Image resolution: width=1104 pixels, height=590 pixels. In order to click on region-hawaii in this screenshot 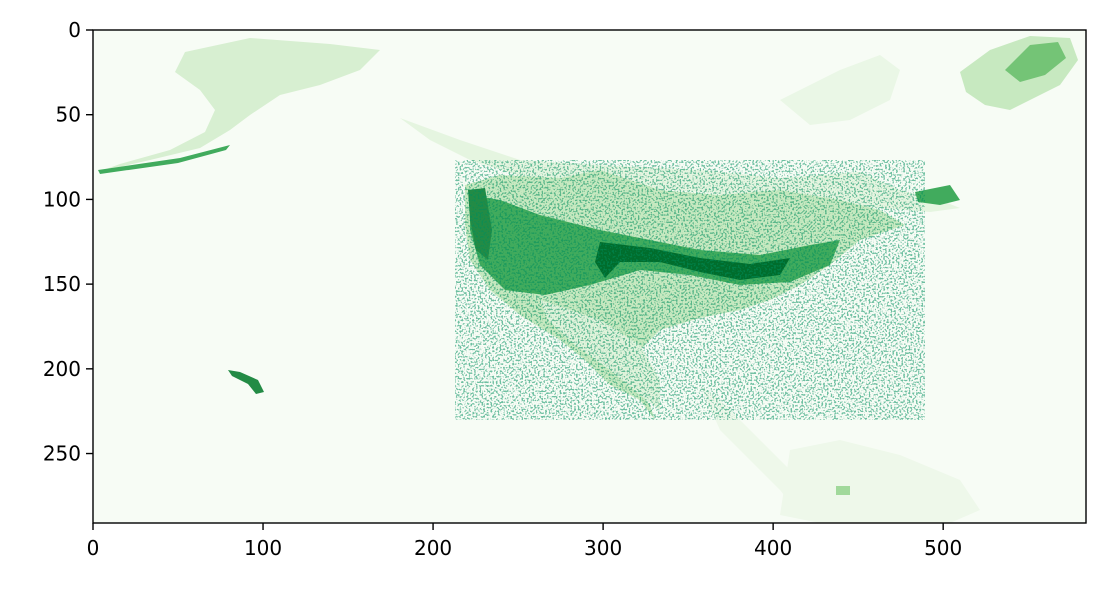, I will do `click(246, 382)`.